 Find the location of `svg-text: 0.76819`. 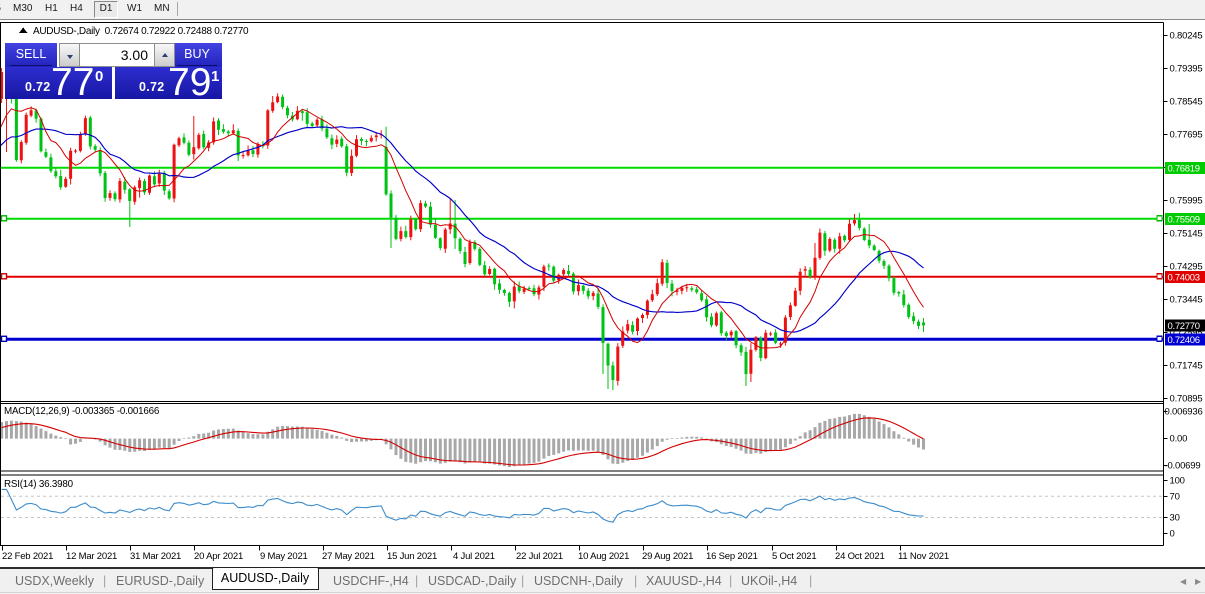

svg-text: 0.76819 is located at coordinates (1184, 168).